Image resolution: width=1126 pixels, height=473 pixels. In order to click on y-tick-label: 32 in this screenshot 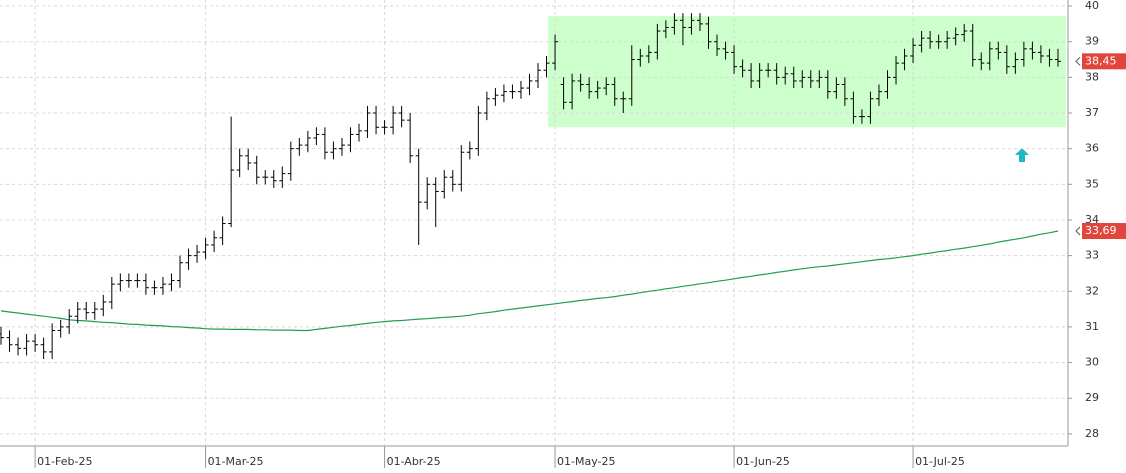, I will do `click(1092, 290)`.